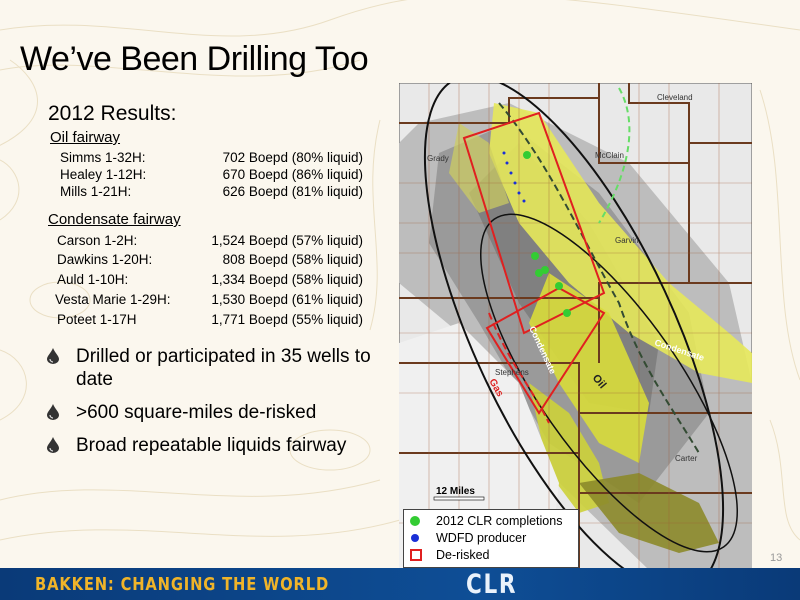  Describe the element at coordinates (463, 555) in the screenshot. I see `legend-label: De-risked` at that location.